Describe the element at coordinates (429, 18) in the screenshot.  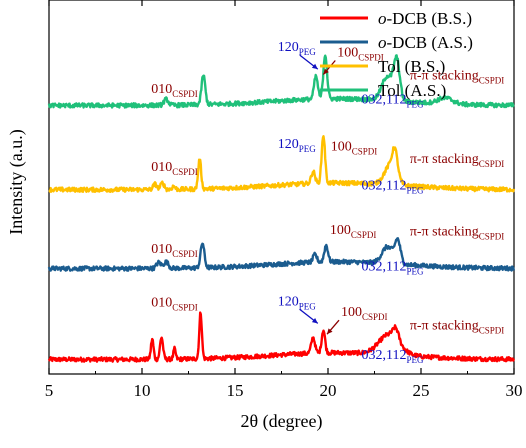
I see `legend-label-text: -DCB (B.S.)` at that location.